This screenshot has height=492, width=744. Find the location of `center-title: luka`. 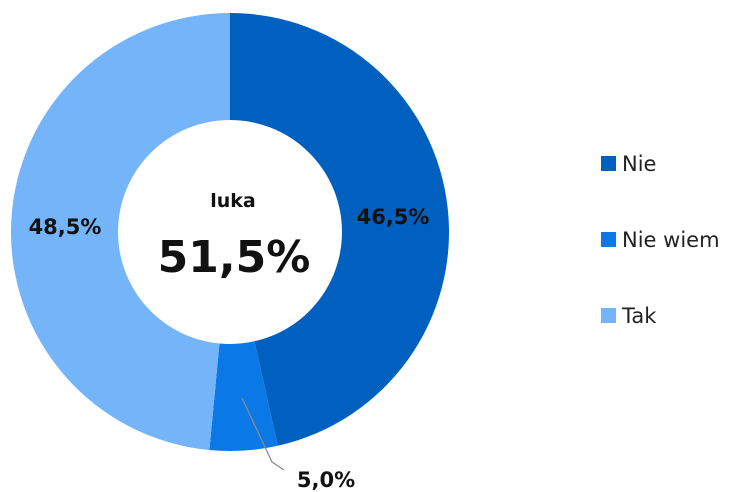

center-title: luka is located at coordinates (233, 201).